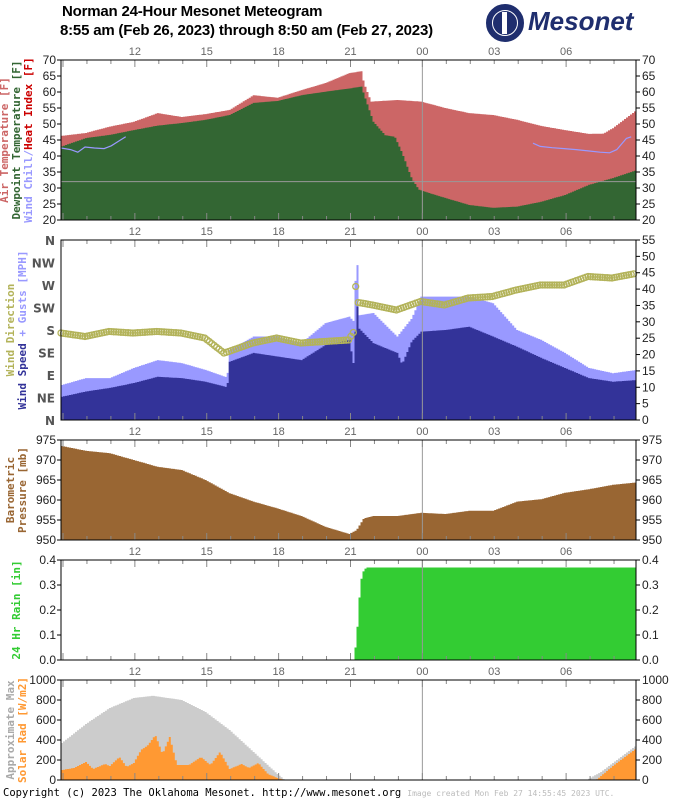 The width and height of the screenshot is (700, 800). I want to click on direction-tick-label: W, so click(48, 286).